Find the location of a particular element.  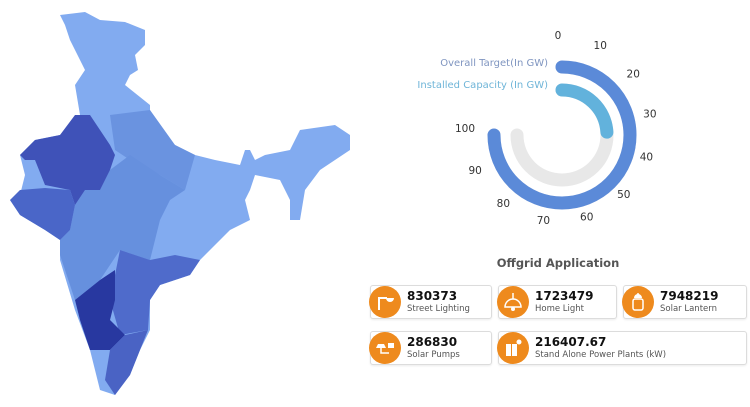

offgrid-card-solar-lantern: 7948219 Solar Lantern is located at coordinates (684, 302).